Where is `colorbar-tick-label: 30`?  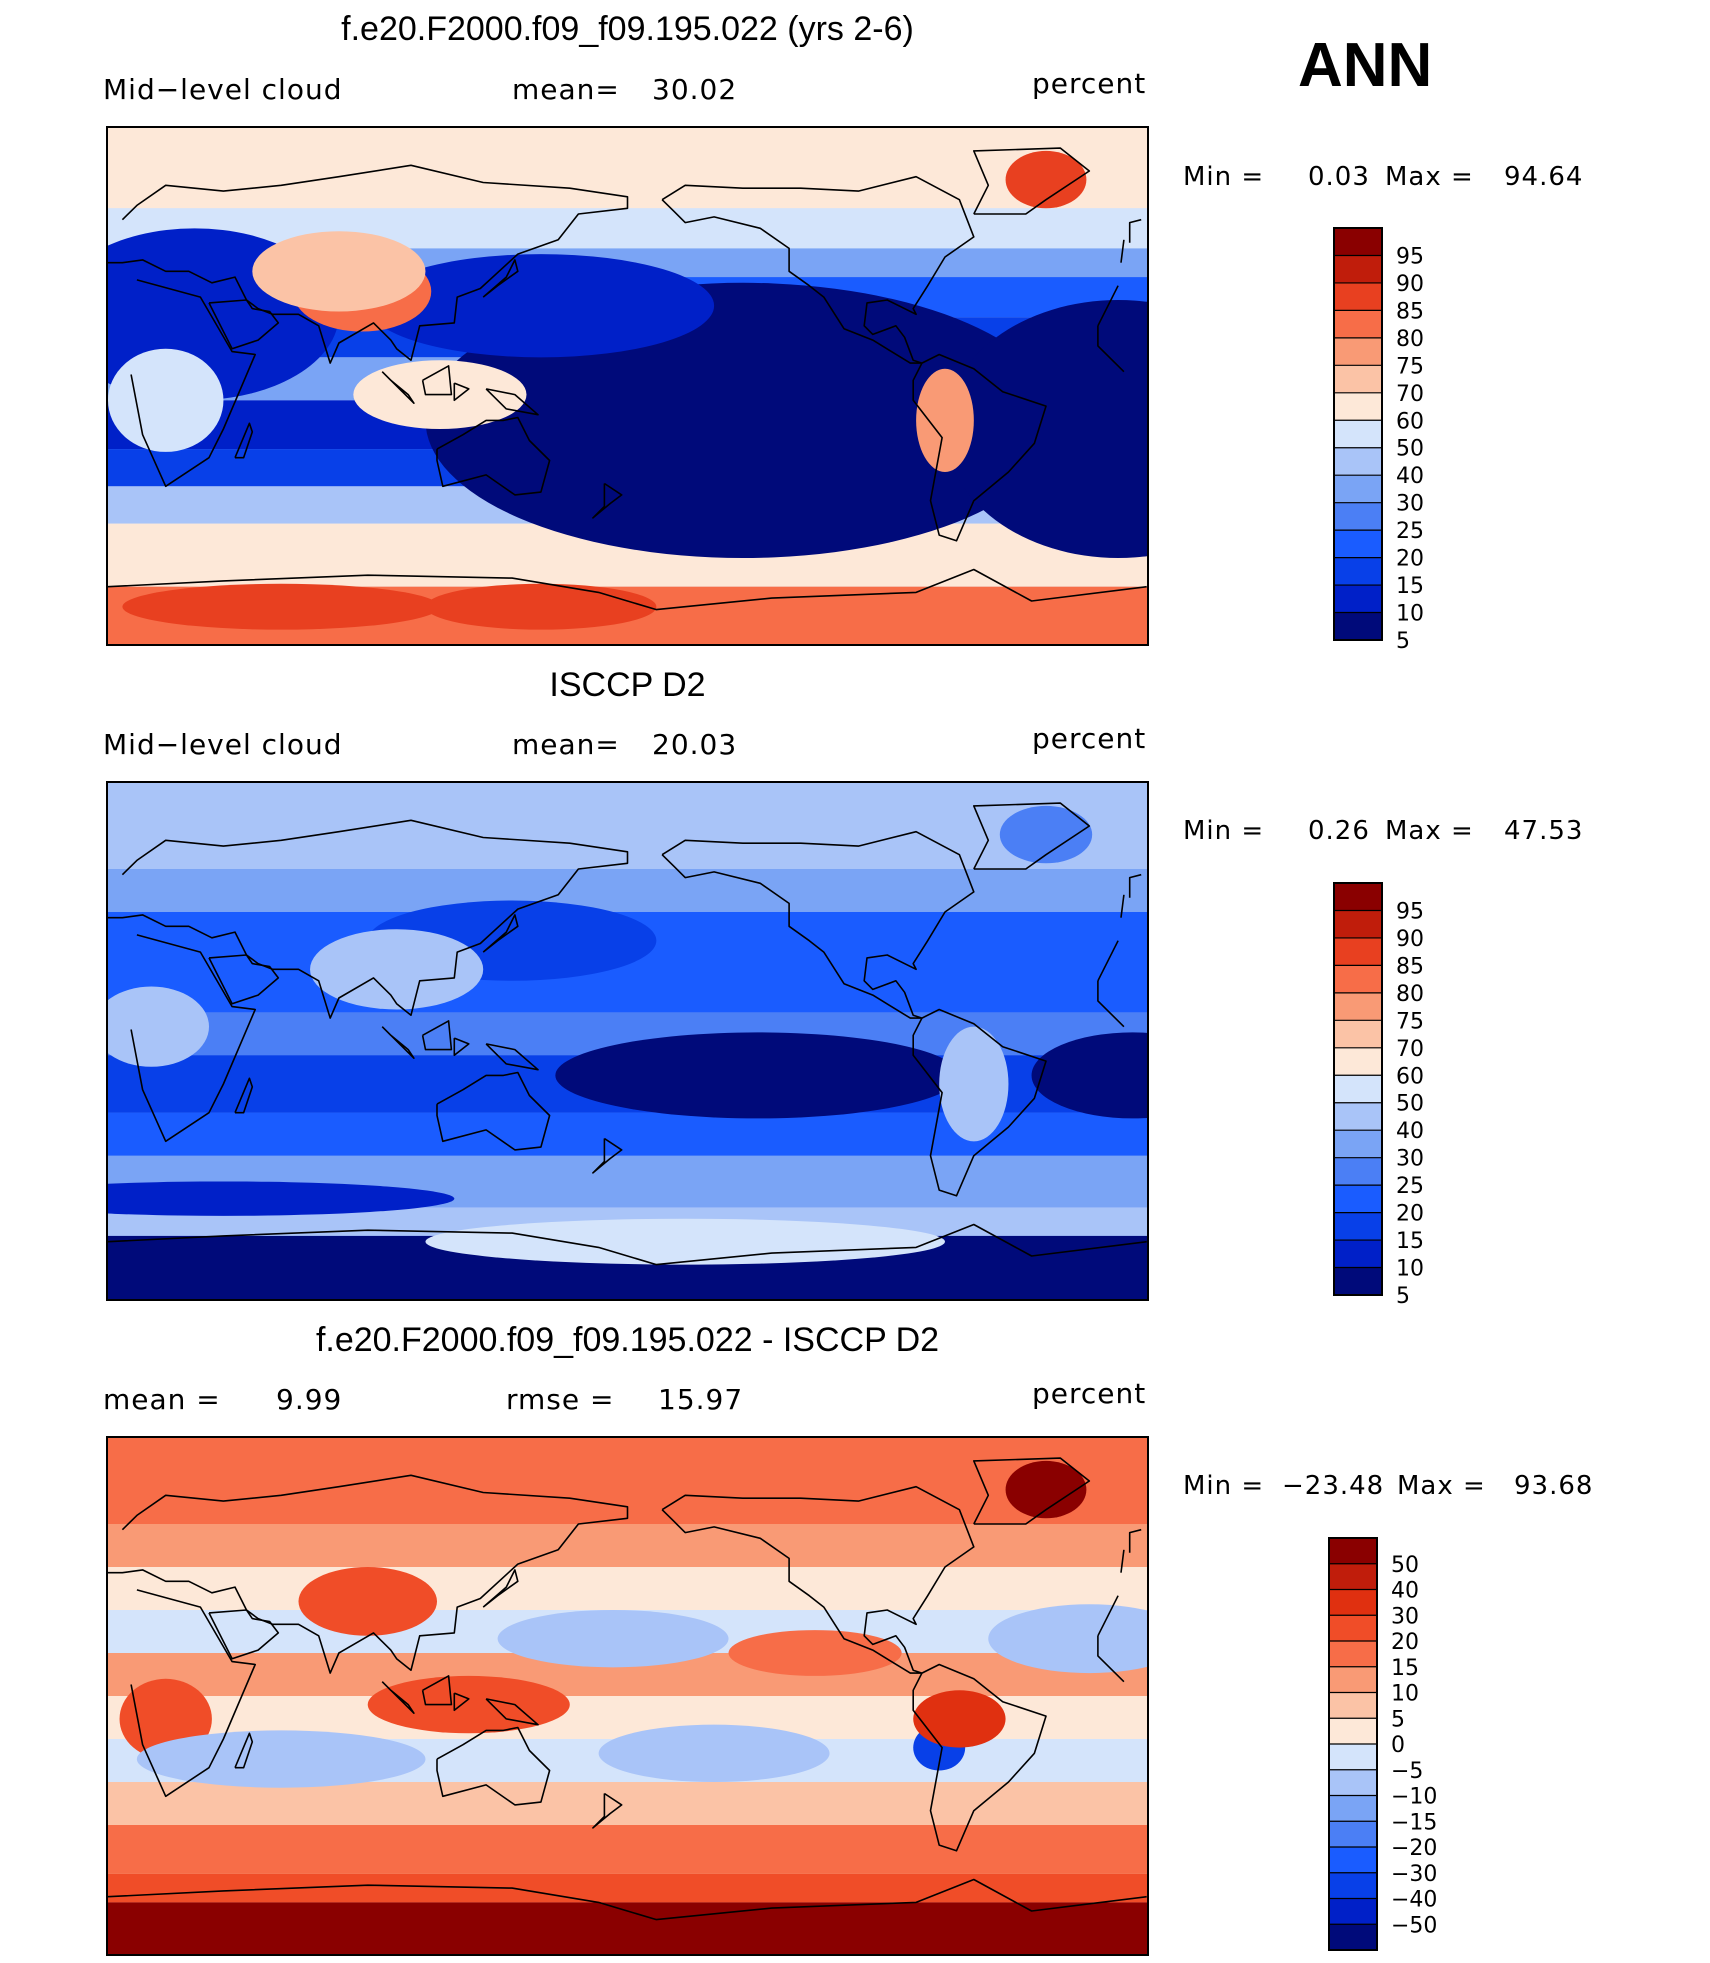
colorbar-tick-label: 30 is located at coordinates (1410, 504).